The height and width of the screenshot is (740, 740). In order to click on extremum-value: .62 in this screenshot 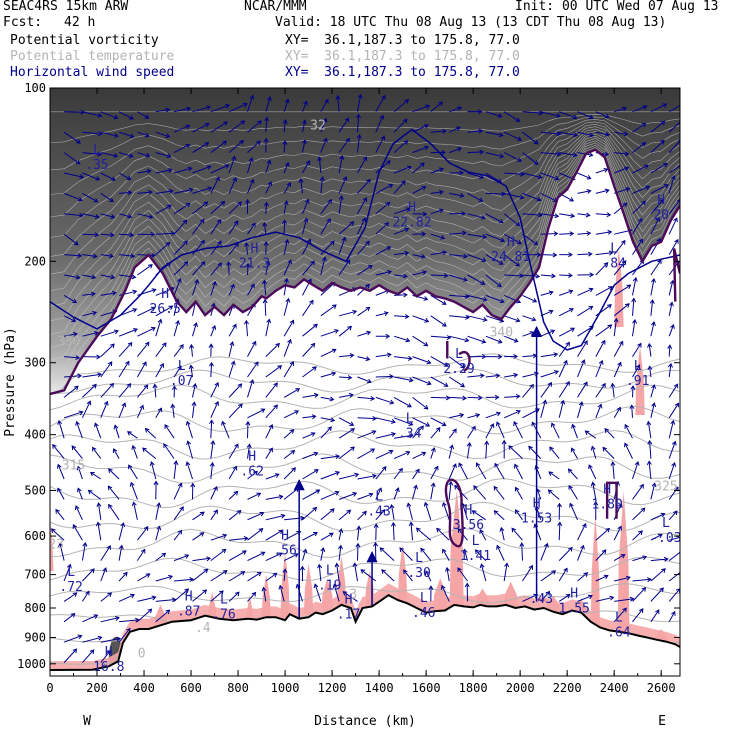, I will do `click(251, 472)`.